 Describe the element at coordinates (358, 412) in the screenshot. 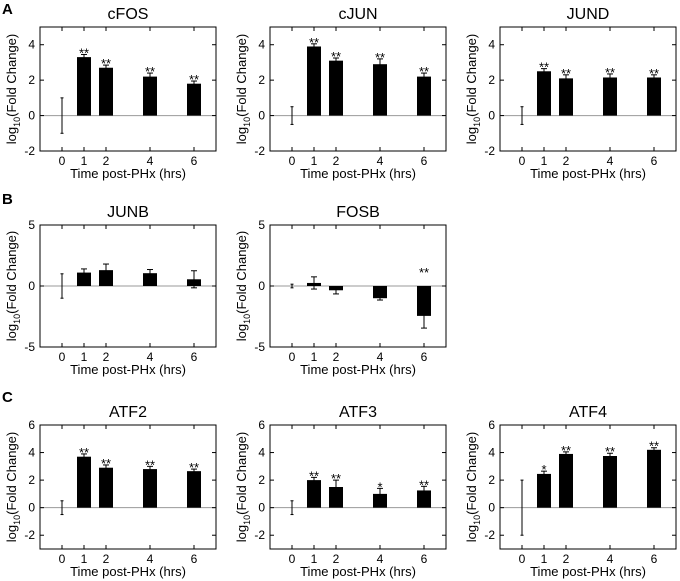

I see `chart-title: ATF3` at that location.